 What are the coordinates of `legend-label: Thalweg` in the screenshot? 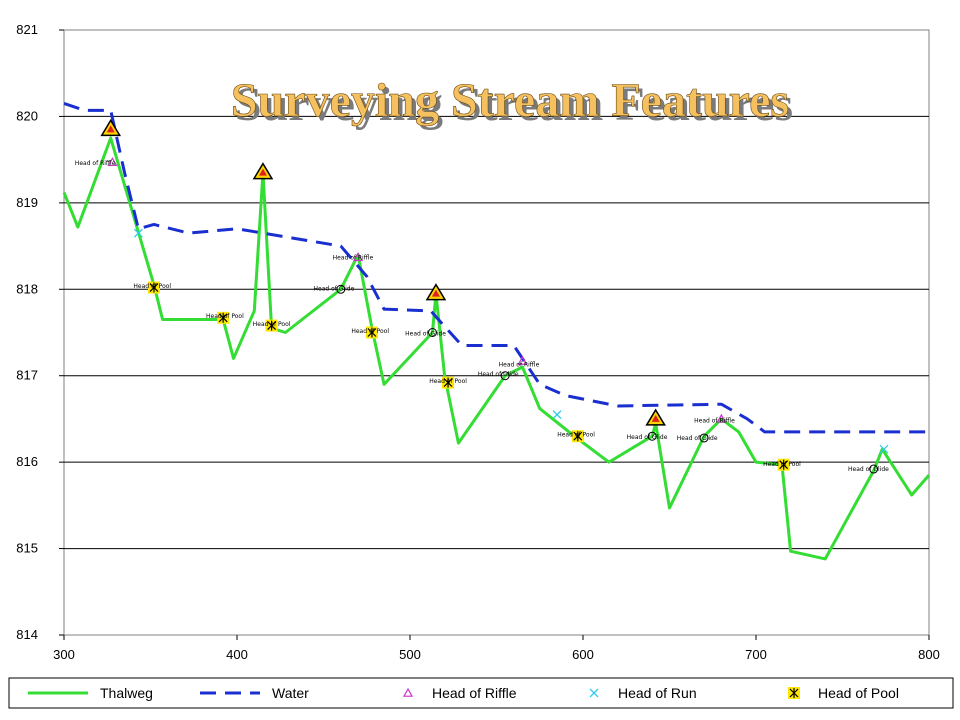 It's located at (126, 693).